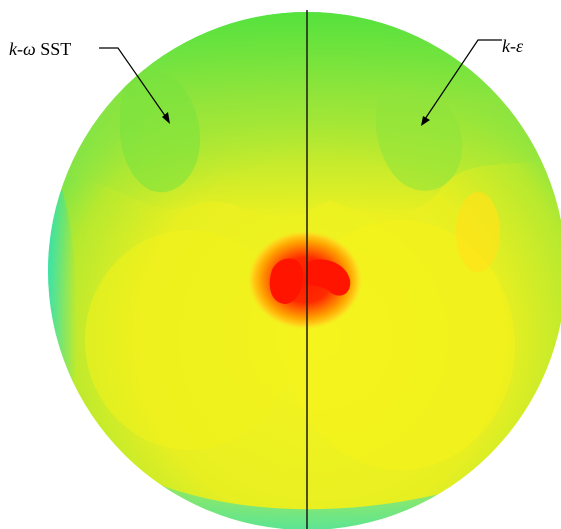 Image resolution: width=561 pixels, height=529 pixels. I want to click on label-right-dash: -, so click(513, 46).